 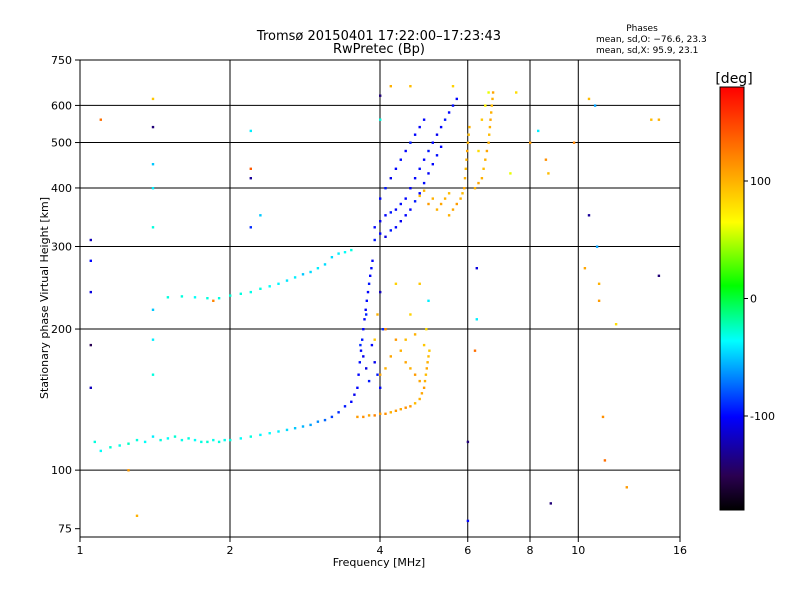 I want to click on x-axis-ticks: 1 2 4 6 8 10 16, so click(x=382, y=547).